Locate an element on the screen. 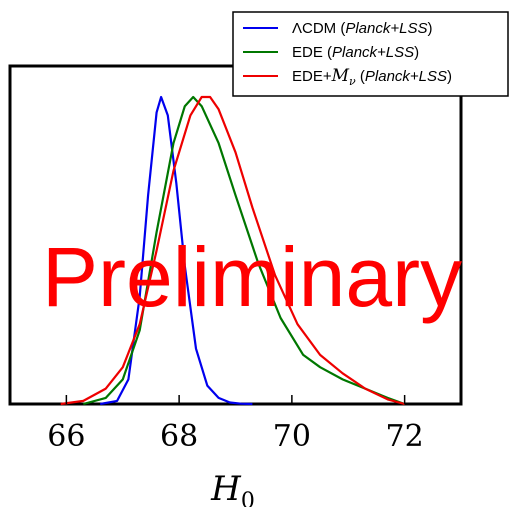 This screenshot has height=507, width=516. x-ticks-group: 66 68 70 72 is located at coordinates (235, 424).